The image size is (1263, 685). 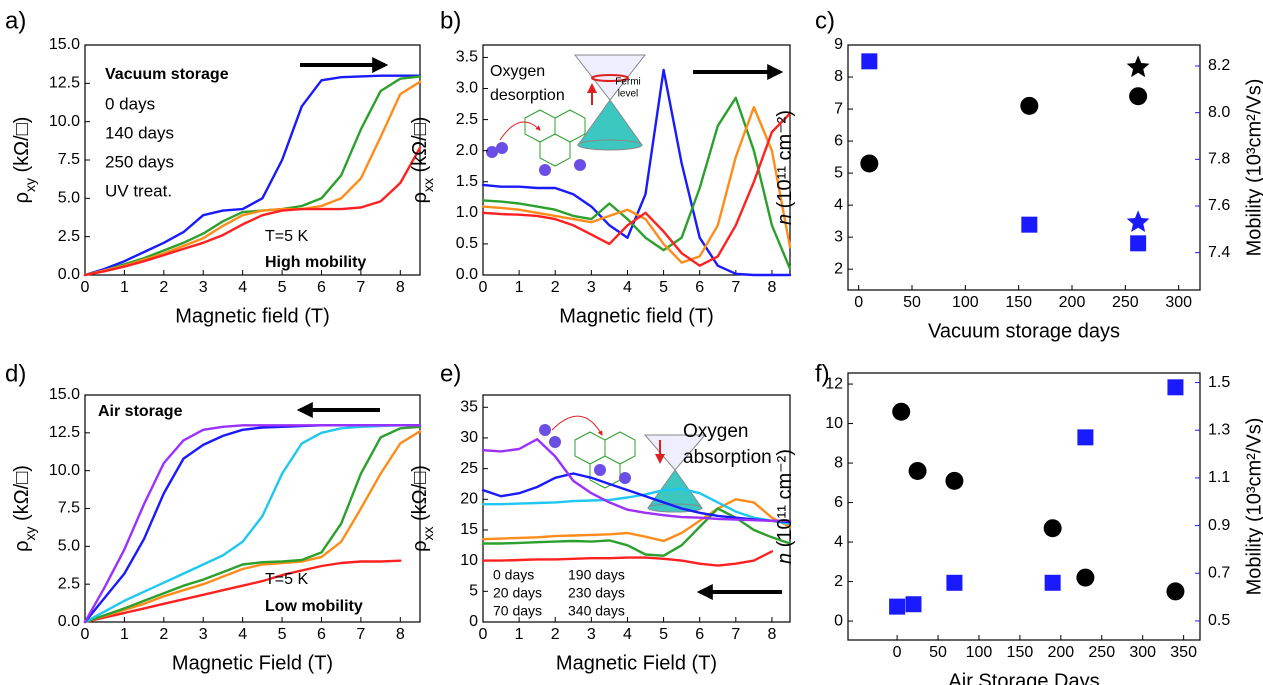 I want to click on y2-tick-label: 0.7, so click(x=1219, y=572).